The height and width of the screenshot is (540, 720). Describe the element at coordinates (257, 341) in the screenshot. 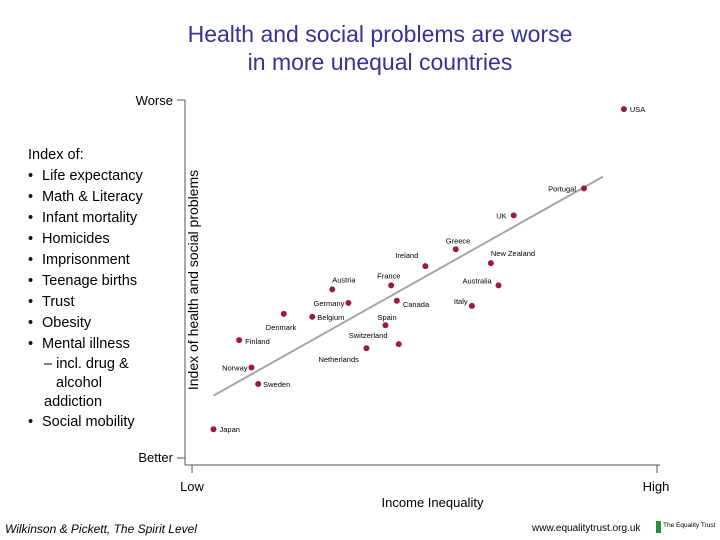

I see `point-label-finland: Finland` at that location.